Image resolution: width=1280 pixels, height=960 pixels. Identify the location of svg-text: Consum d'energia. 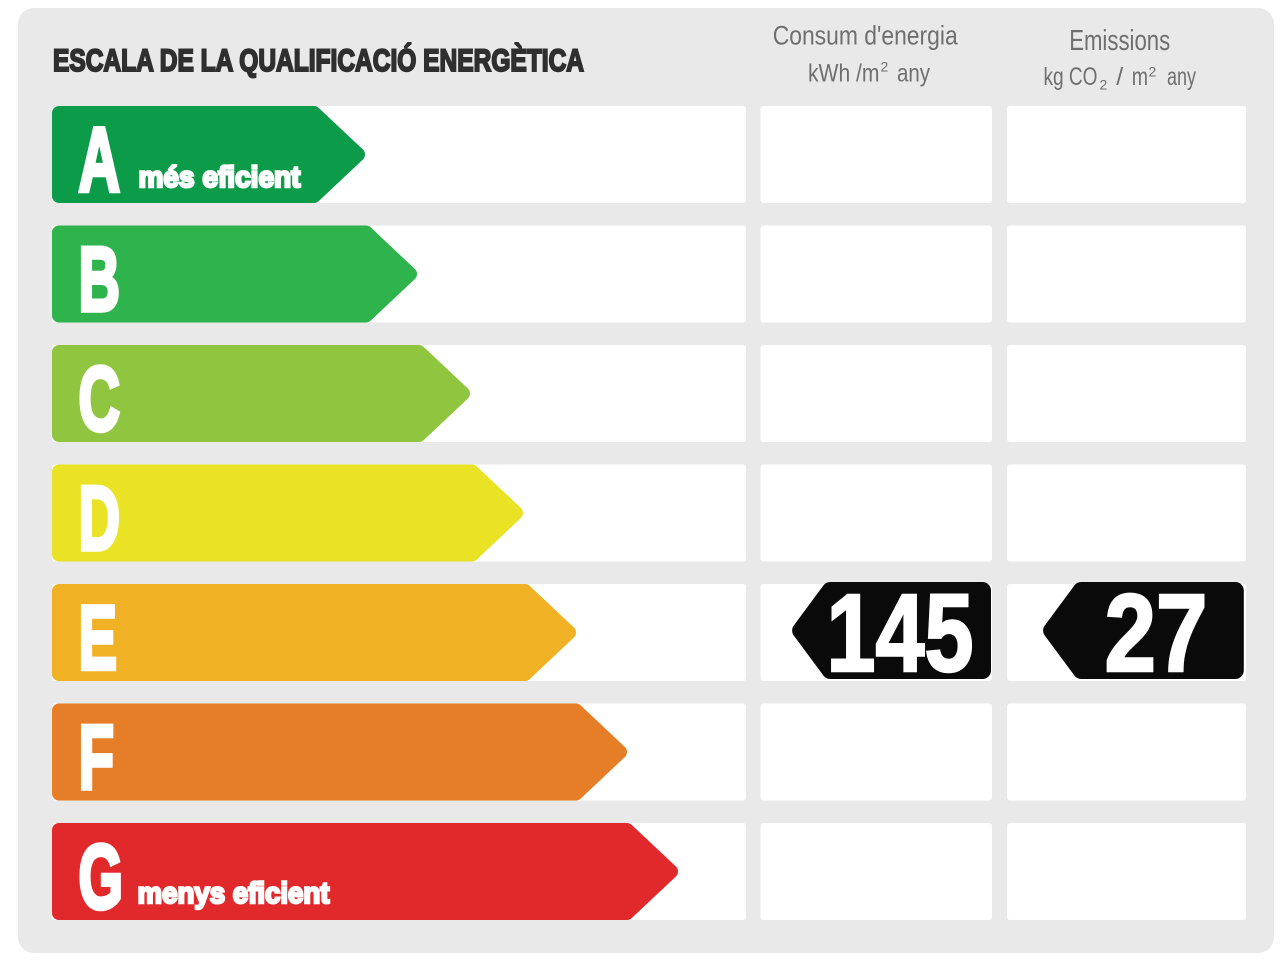
(866, 35).